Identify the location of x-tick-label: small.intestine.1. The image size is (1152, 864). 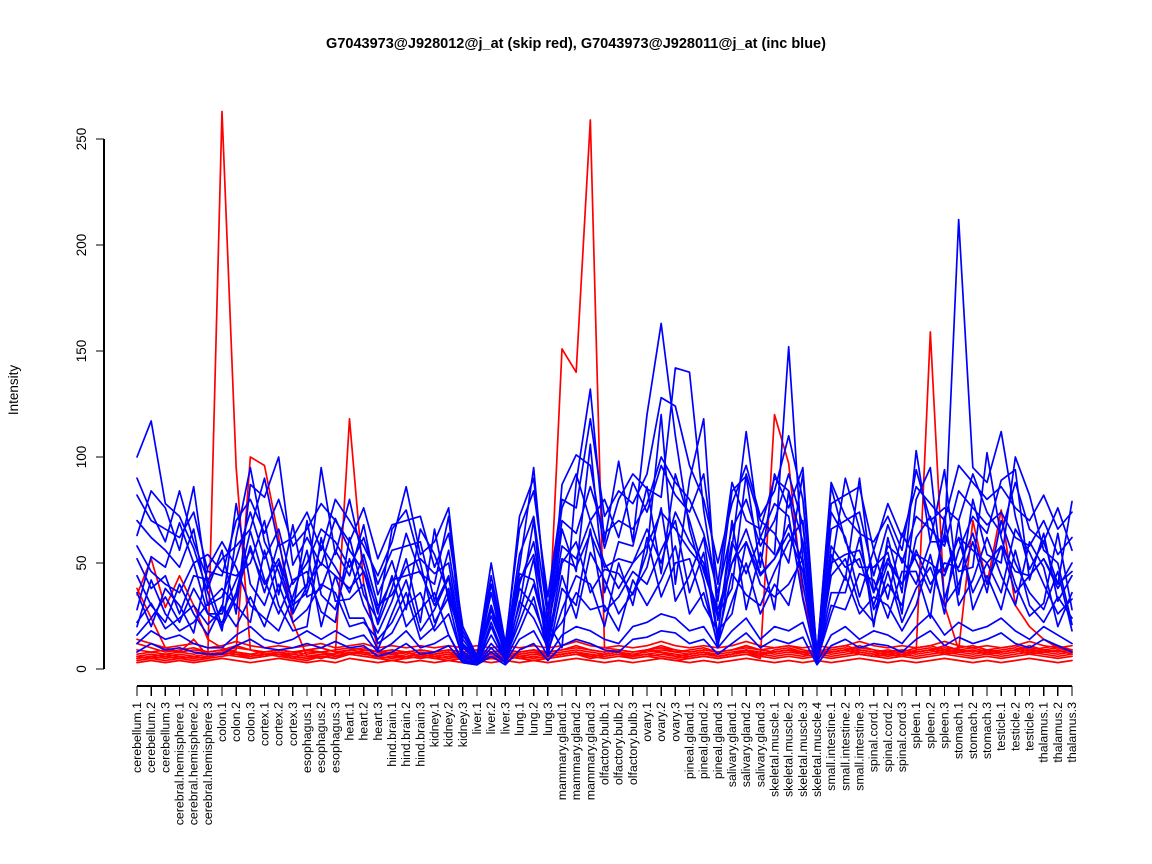
(831, 746).